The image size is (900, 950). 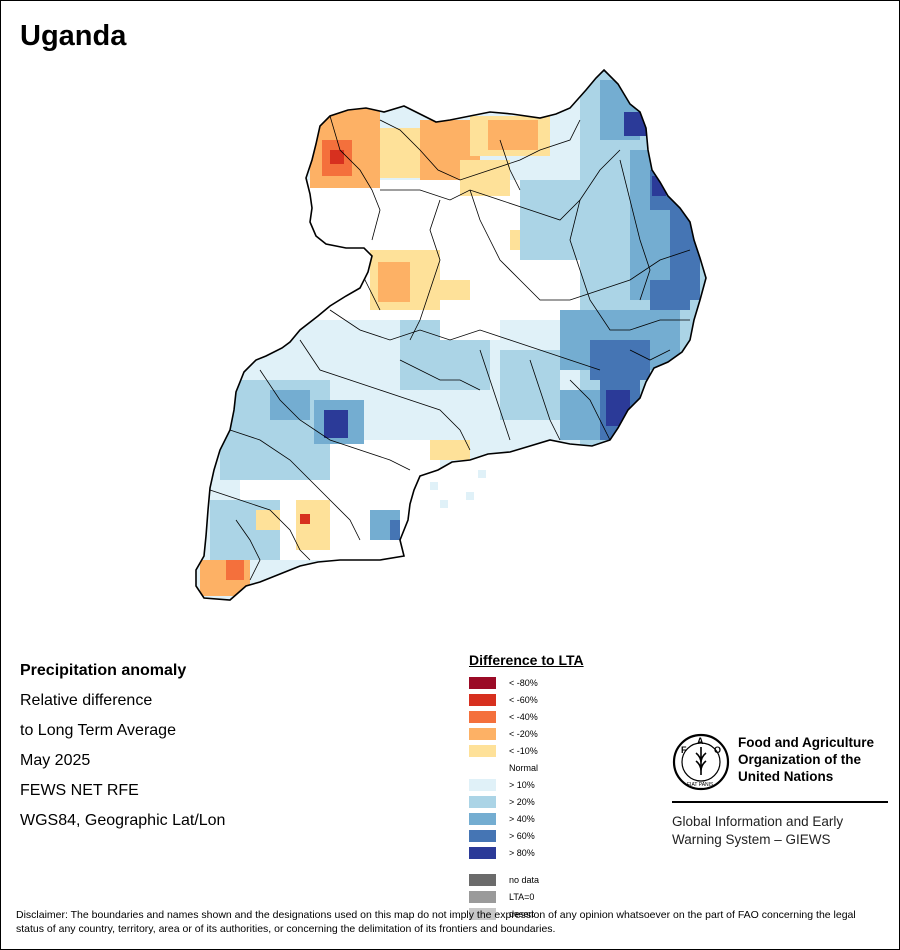 I want to click on legend-item: < -10%, so click(x=526, y=750).